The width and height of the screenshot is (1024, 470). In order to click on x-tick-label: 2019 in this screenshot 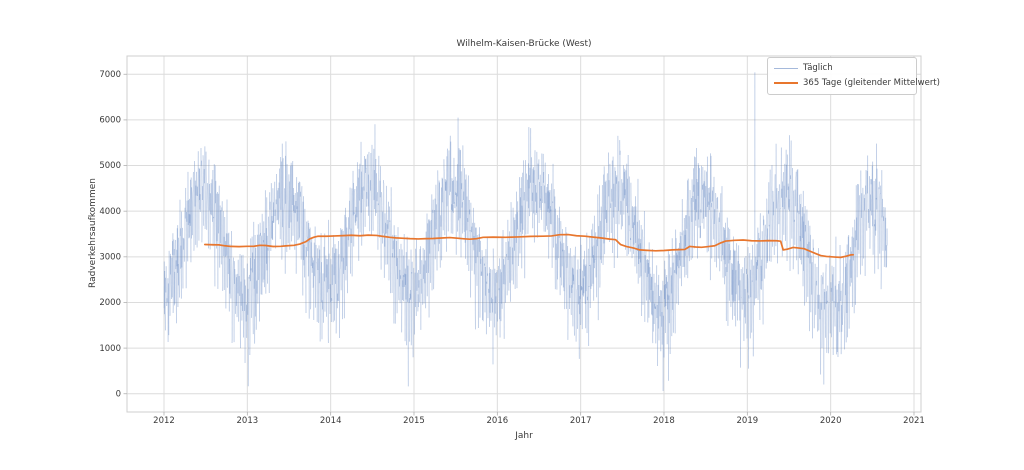, I will do `click(748, 421)`.